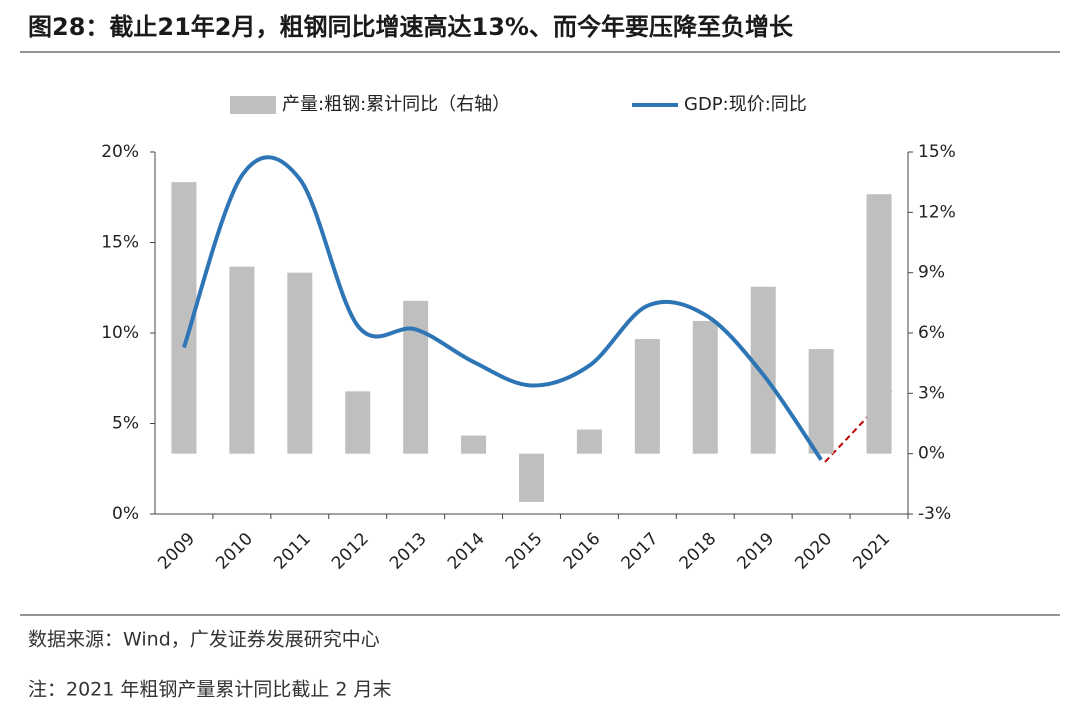 This screenshot has height=711, width=1080. I want to click on source: 数据来源：Wind，广发证券发展研究中心, so click(204, 640).